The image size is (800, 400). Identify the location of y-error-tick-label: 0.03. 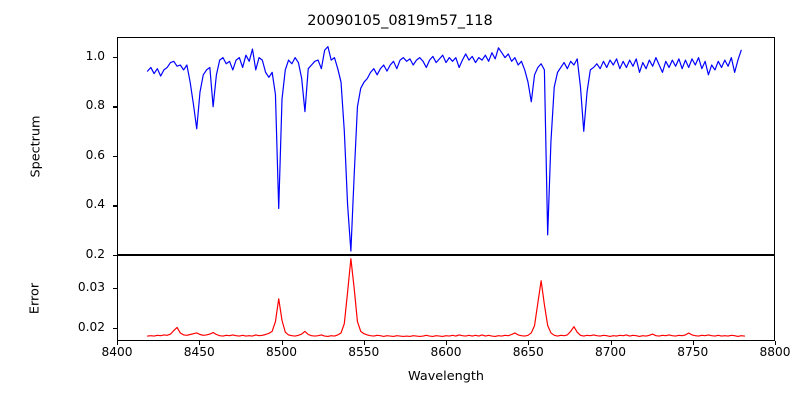
(52, 287).